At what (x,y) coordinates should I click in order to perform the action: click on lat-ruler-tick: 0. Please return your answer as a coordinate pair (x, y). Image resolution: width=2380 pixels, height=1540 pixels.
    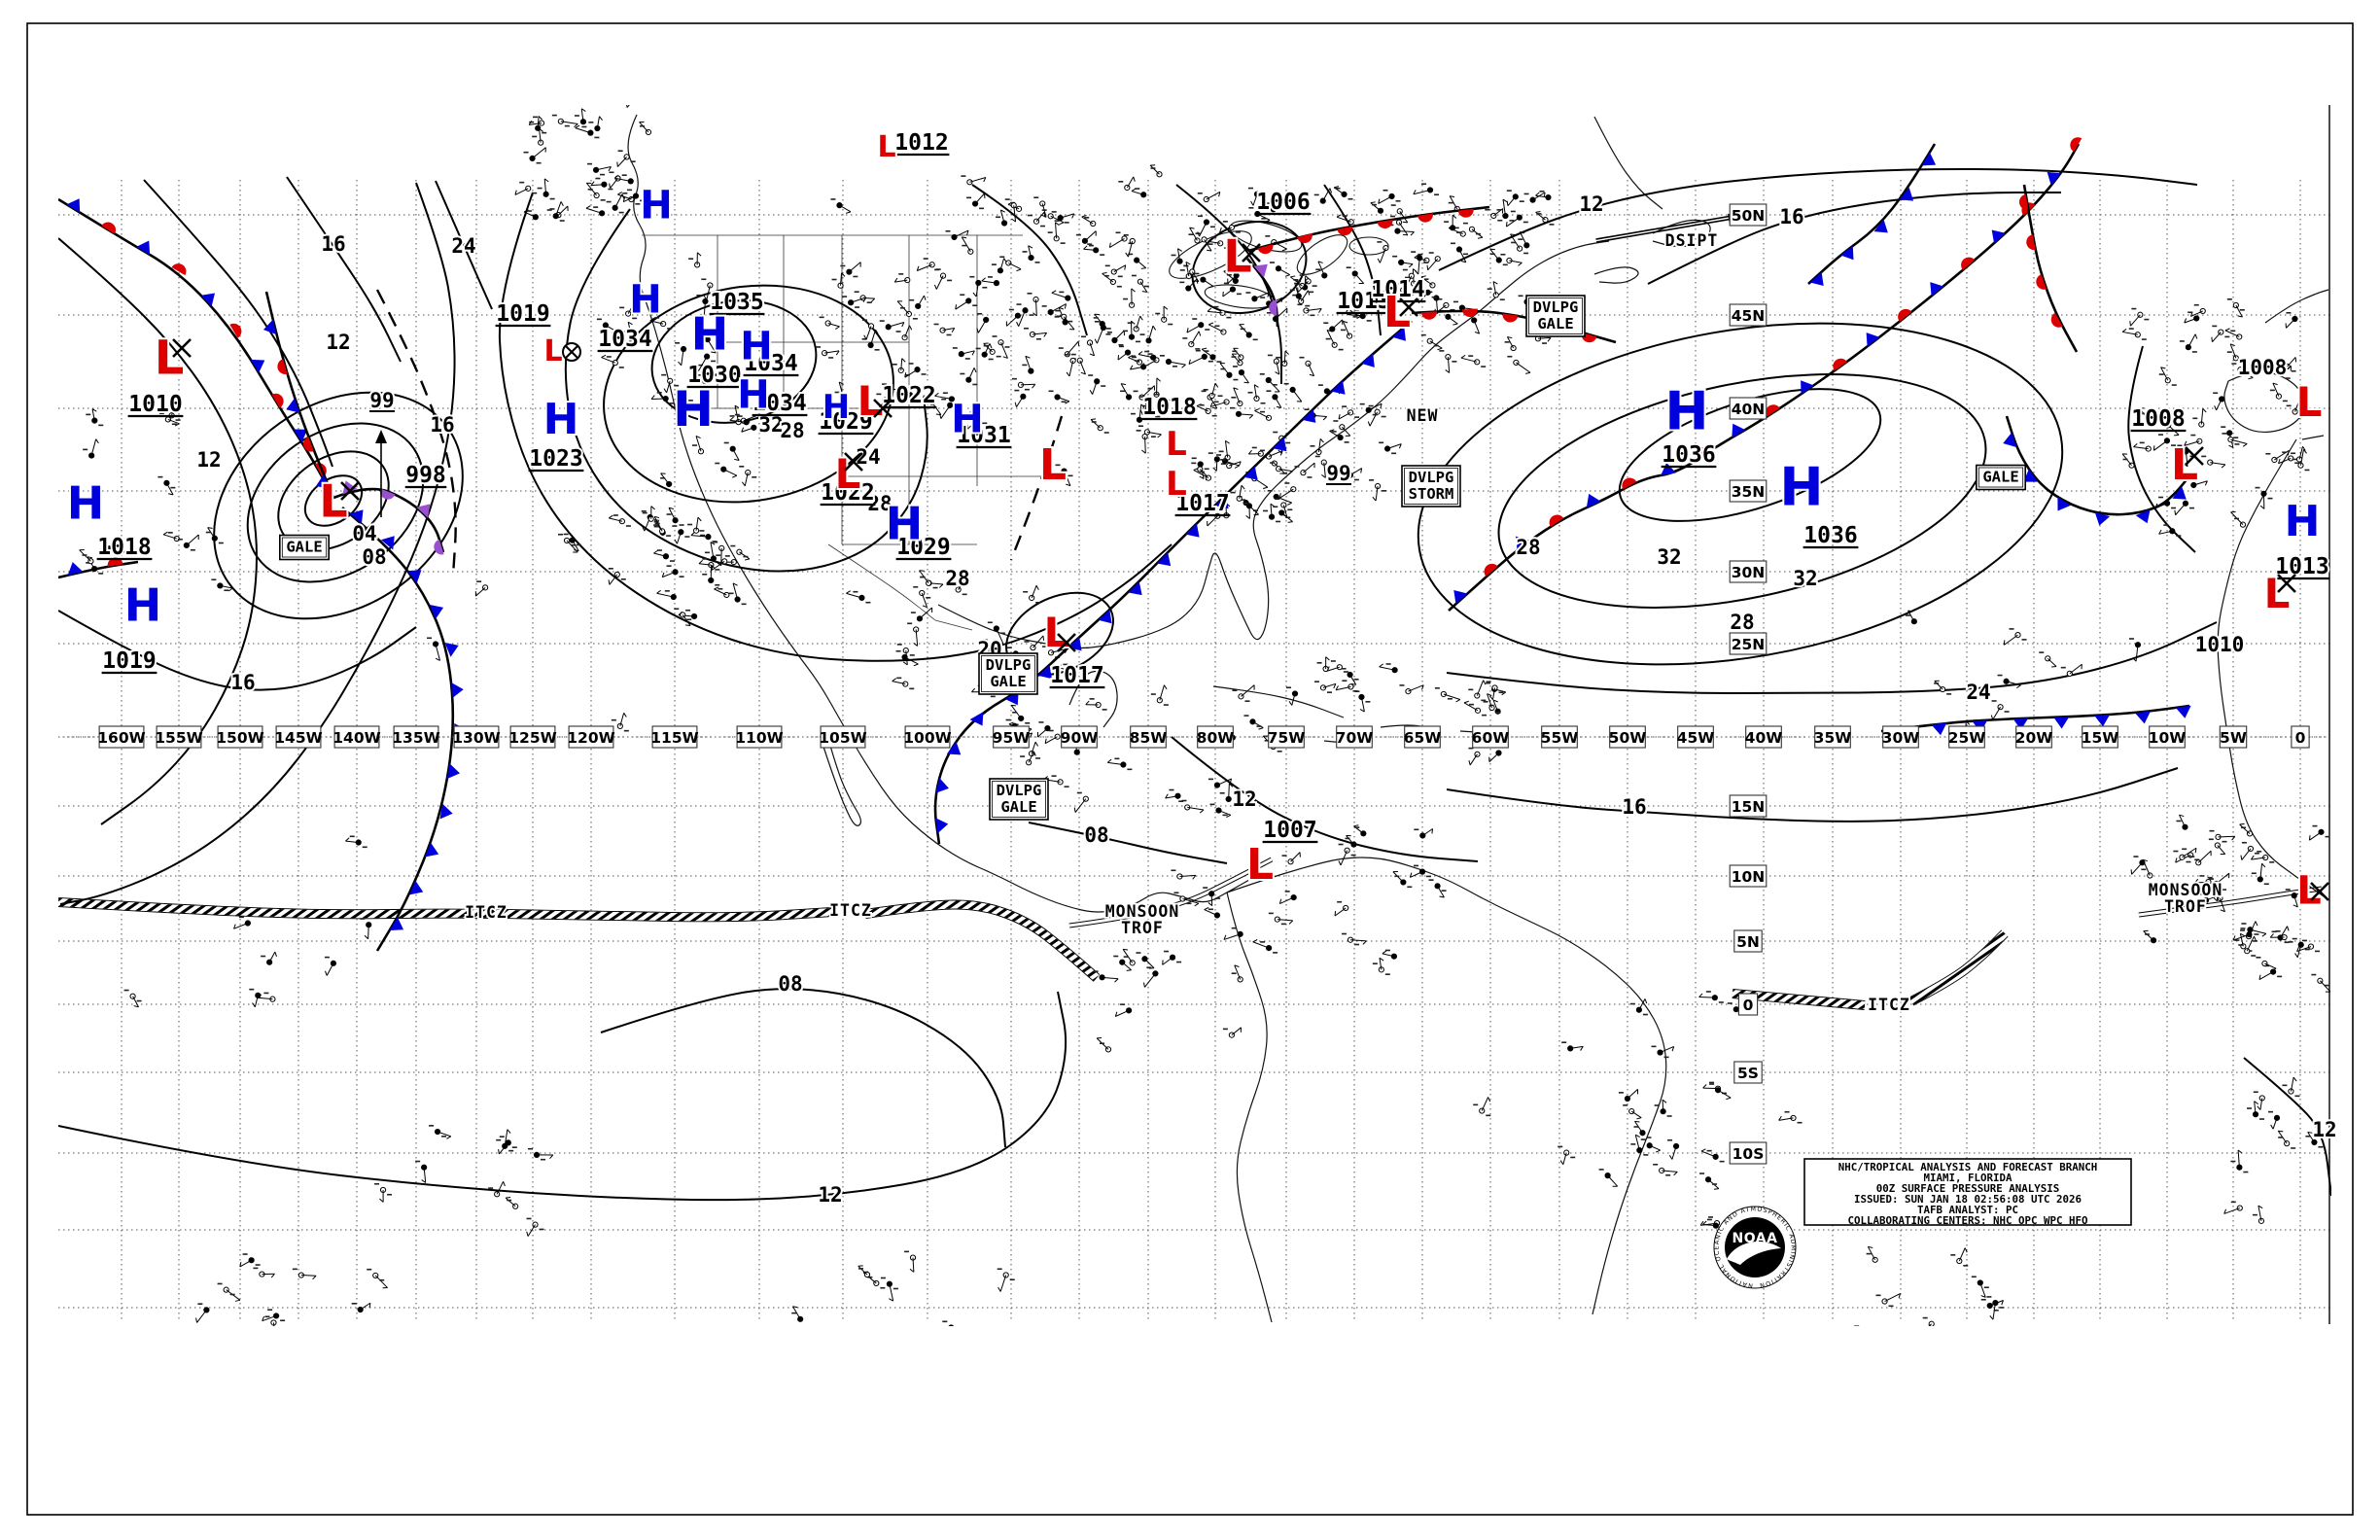
    Looking at the image, I should click on (1748, 1004).